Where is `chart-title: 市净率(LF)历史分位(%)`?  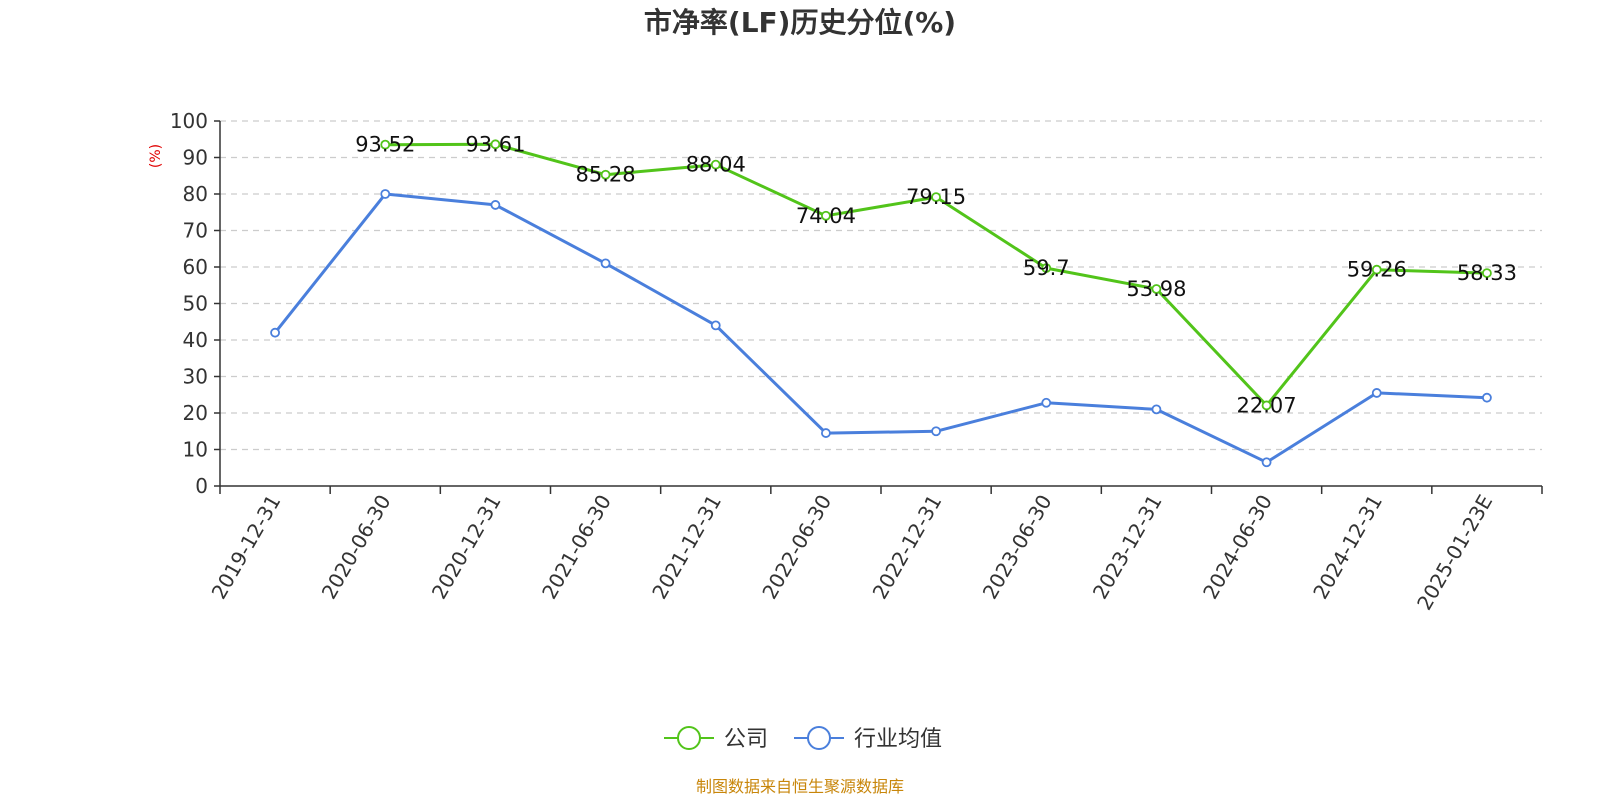
chart-title: 市净率(LF)历史分位(%) is located at coordinates (800, 22).